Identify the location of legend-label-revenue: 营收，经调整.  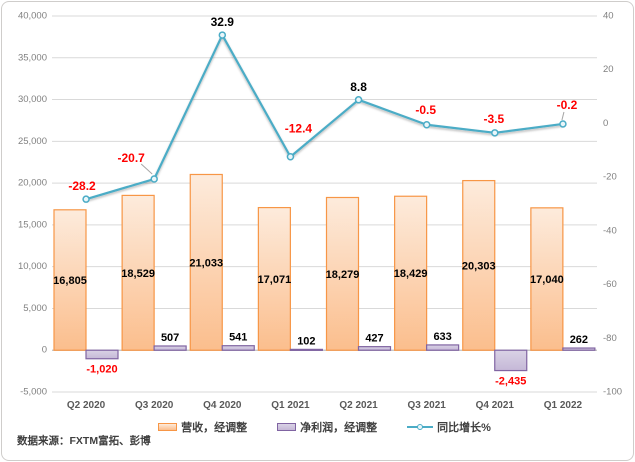
(214, 428).